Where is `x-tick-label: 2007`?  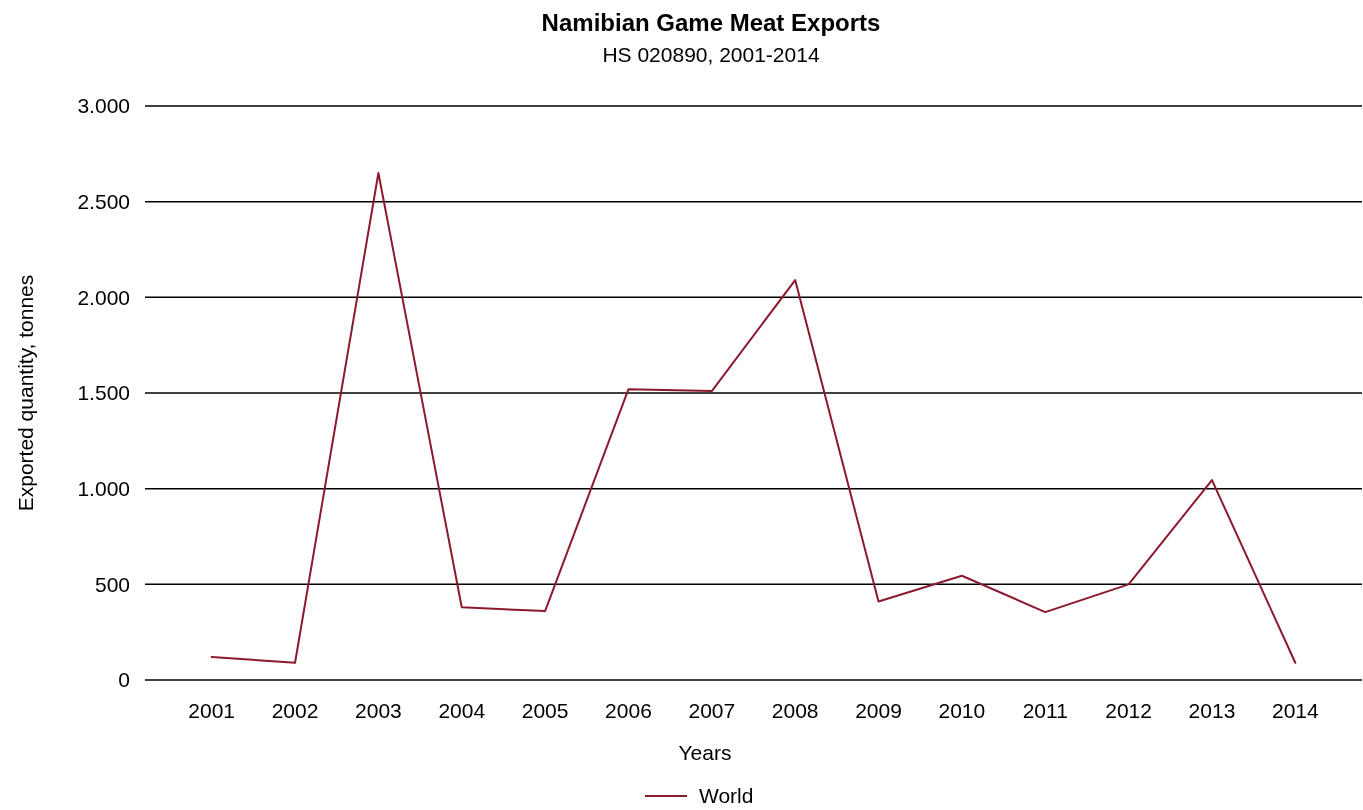
x-tick-label: 2007 is located at coordinates (712, 710).